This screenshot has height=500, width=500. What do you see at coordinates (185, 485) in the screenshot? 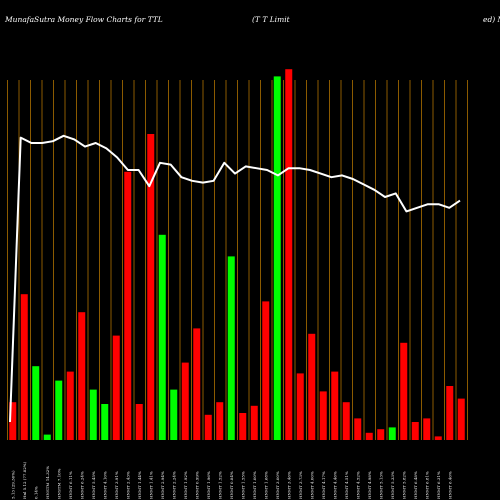
I see `x-tick-label: HNMT 1.92%` at bounding box center [185, 485].